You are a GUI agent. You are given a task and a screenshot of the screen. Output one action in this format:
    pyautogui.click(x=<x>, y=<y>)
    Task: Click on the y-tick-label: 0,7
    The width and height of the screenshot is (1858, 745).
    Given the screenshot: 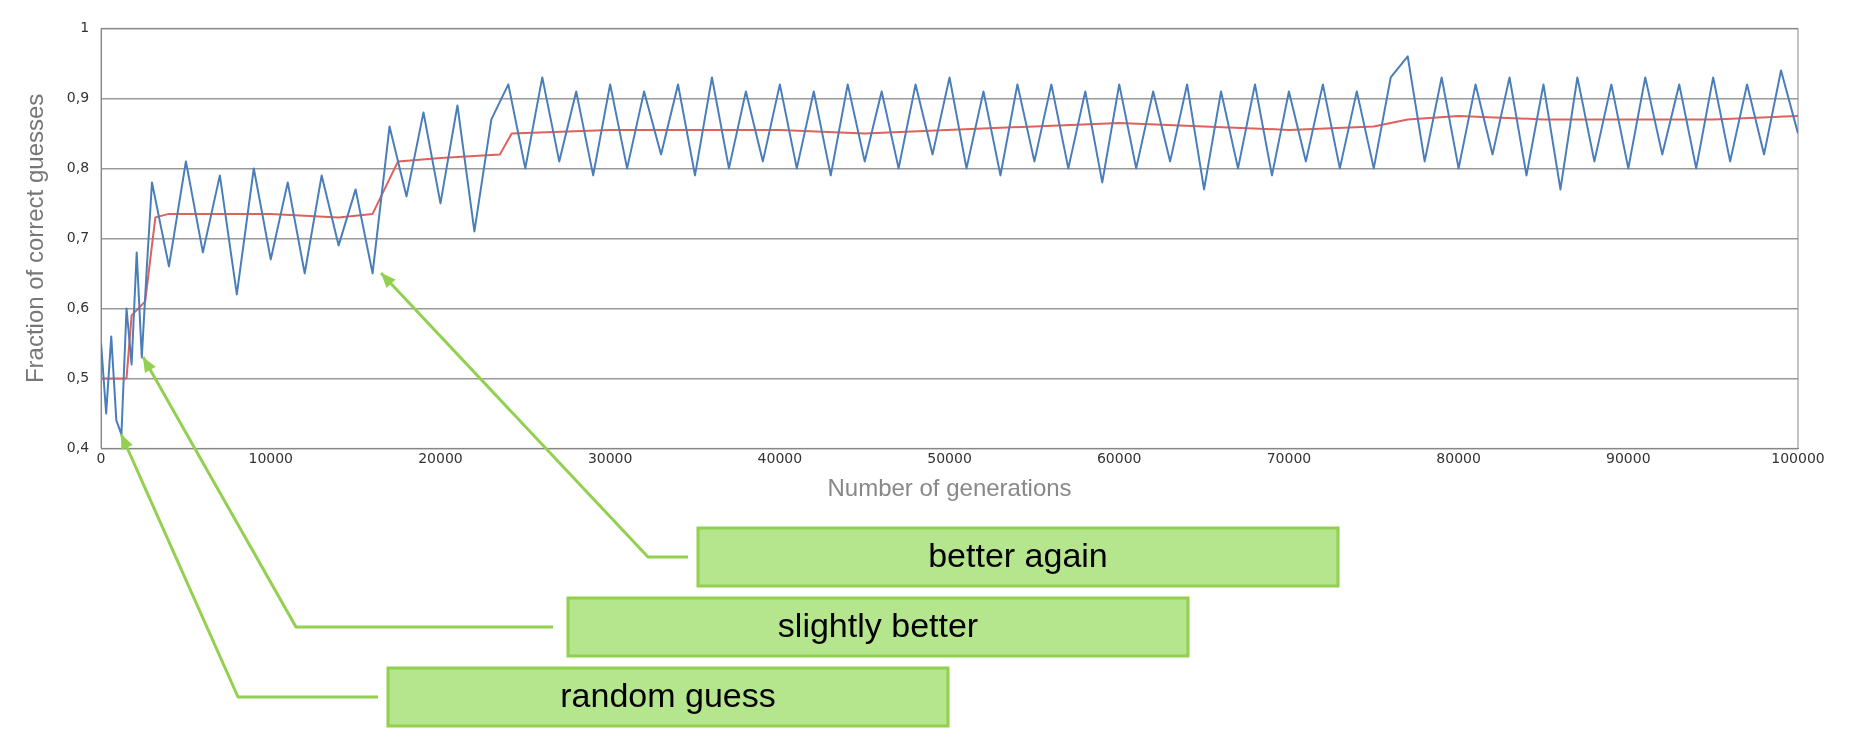 What is the action you would take?
    pyautogui.click(x=78, y=237)
    